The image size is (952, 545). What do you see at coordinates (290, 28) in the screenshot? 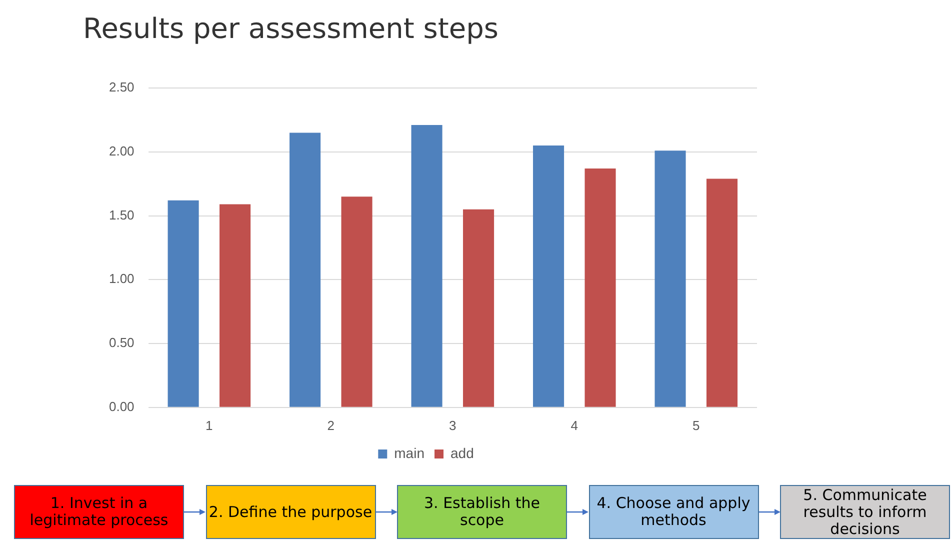
I see `chart-title: Results per assessment steps` at bounding box center [290, 28].